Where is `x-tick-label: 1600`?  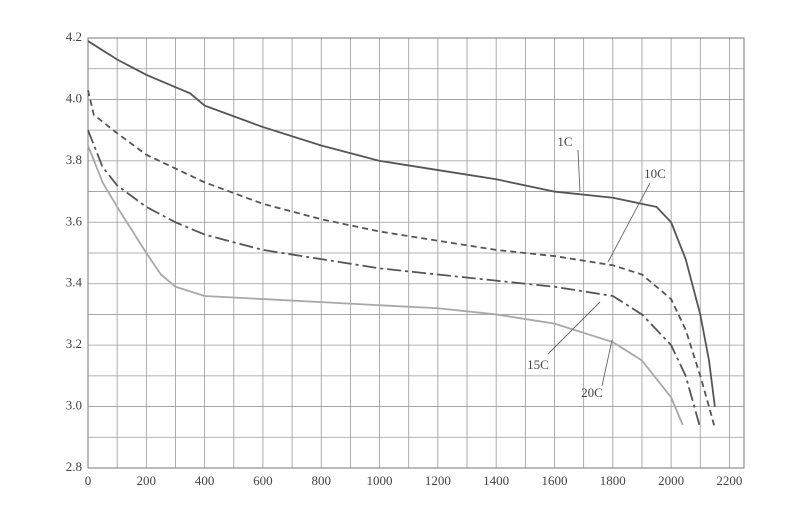 x-tick-label: 1600 is located at coordinates (554, 480).